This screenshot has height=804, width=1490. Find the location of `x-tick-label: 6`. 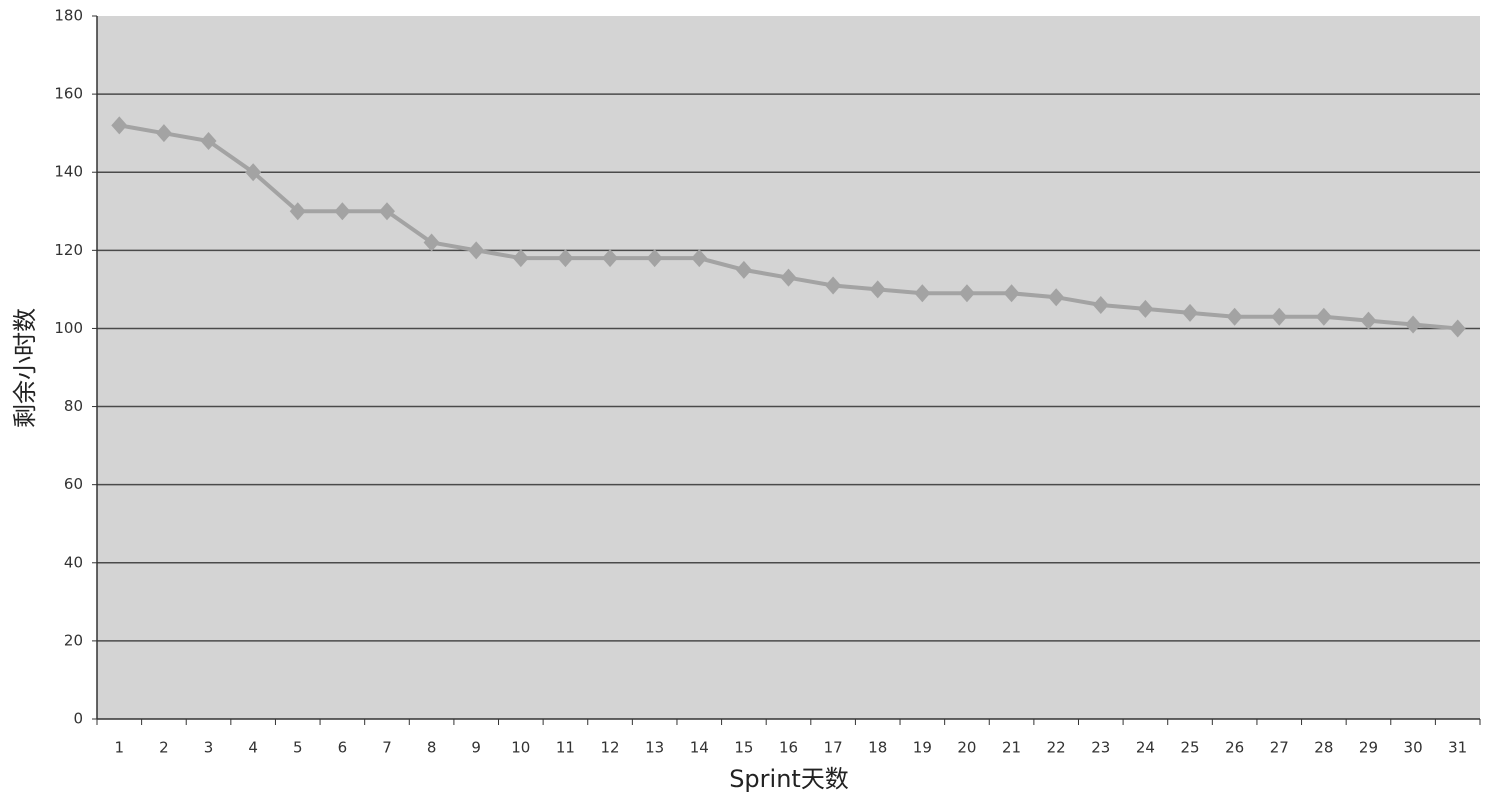

x-tick-label: 6 is located at coordinates (343, 748).